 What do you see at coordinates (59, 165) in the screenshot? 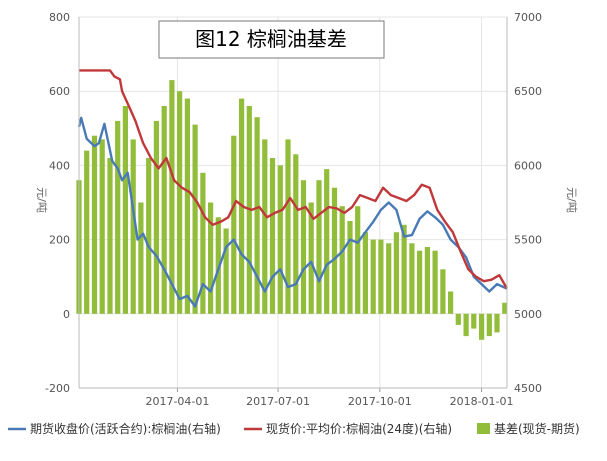
I see `left-tick-label: 400` at bounding box center [59, 165].